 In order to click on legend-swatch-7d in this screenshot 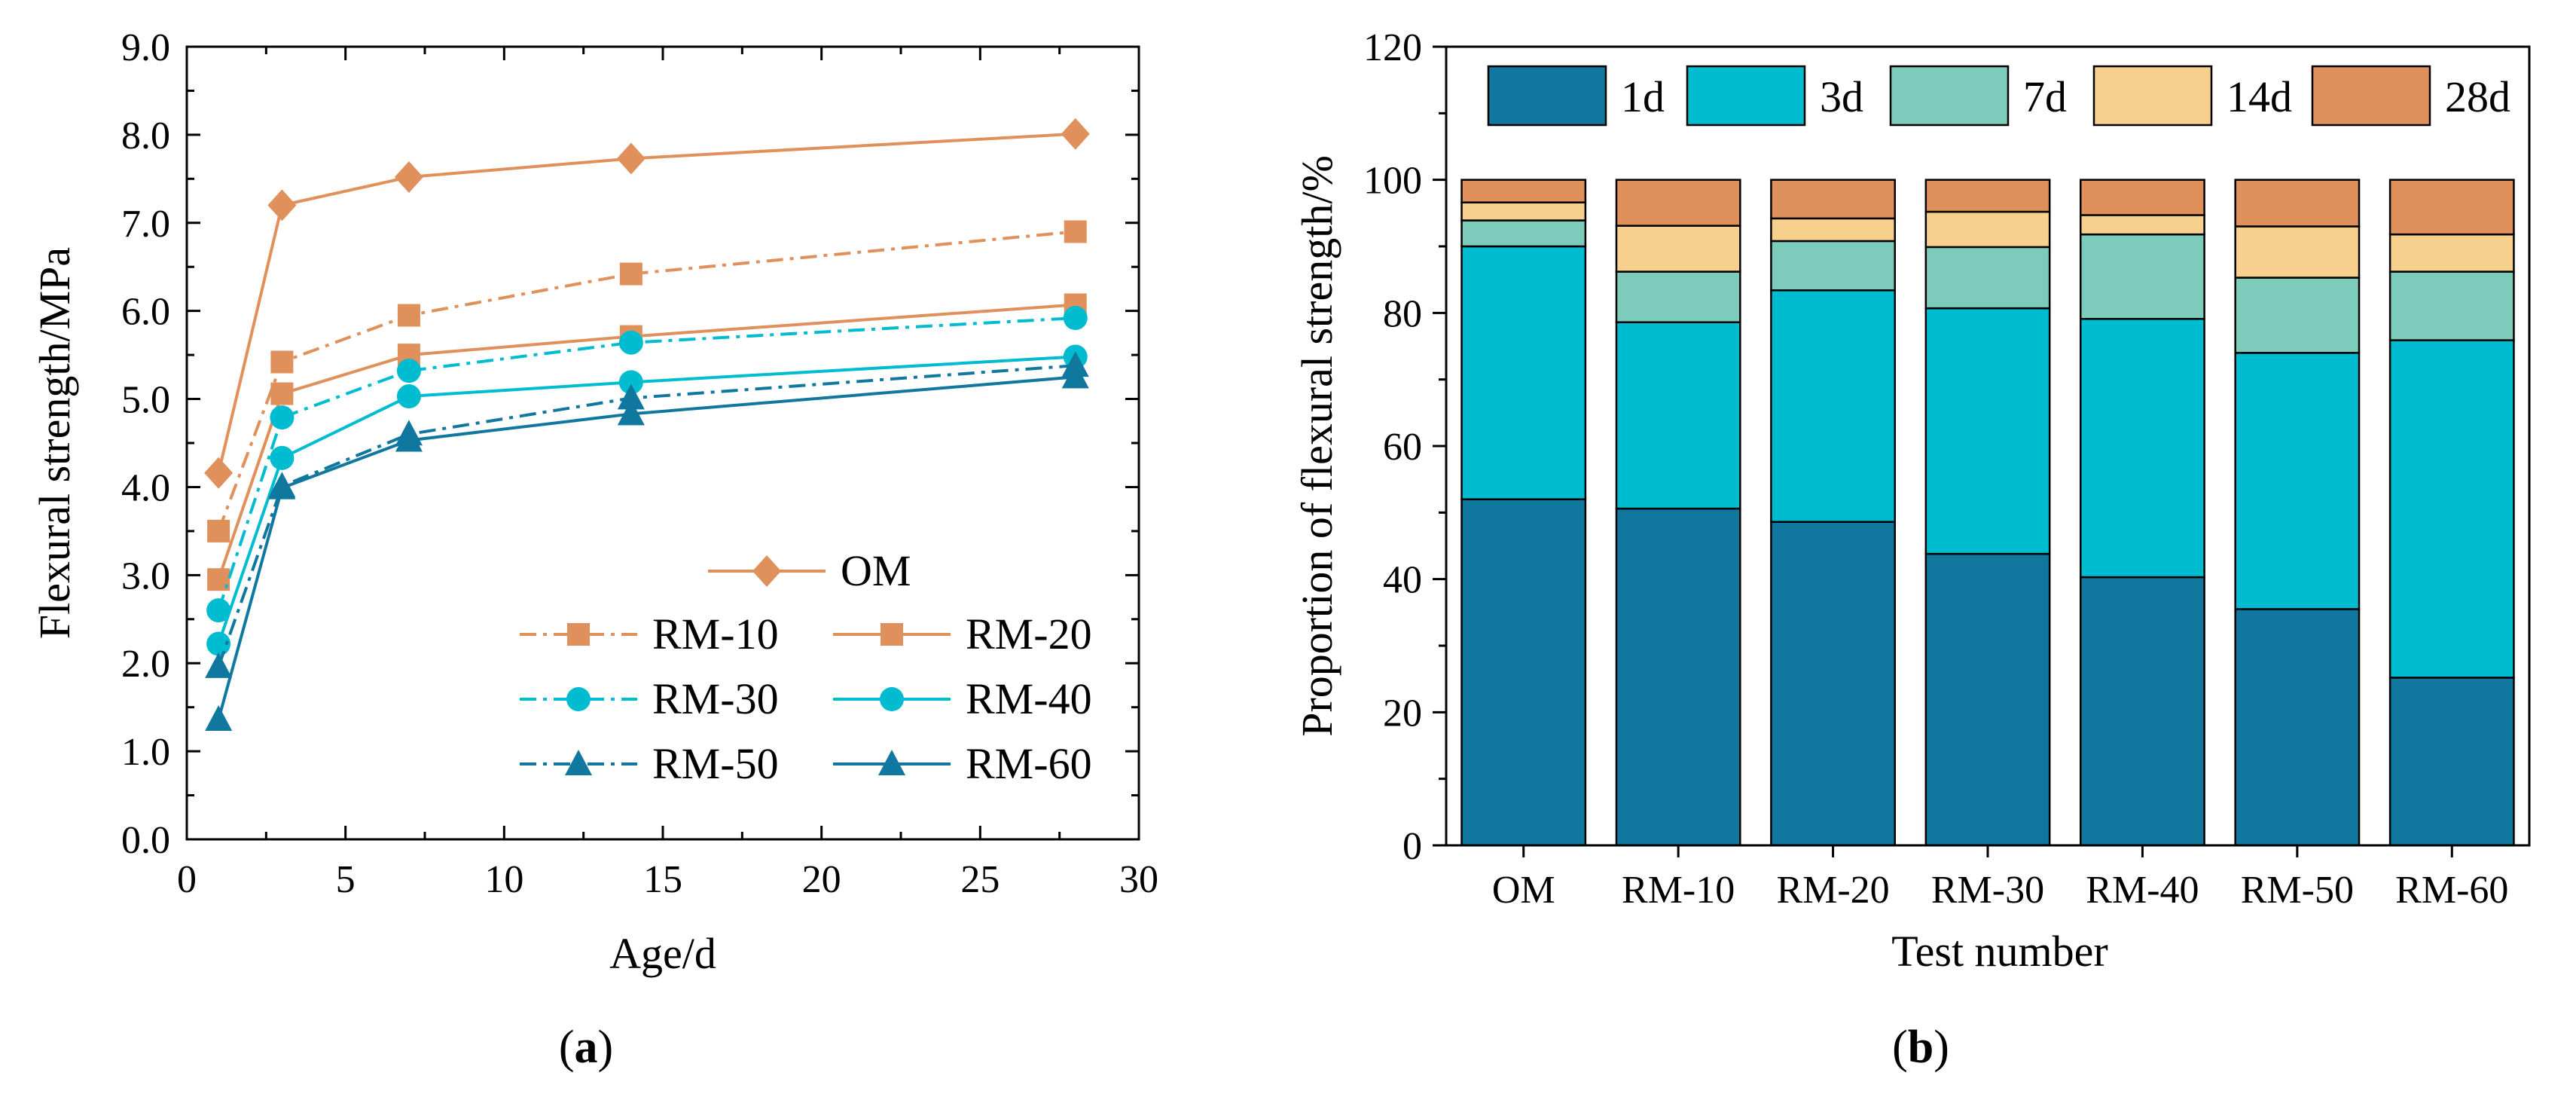, I will do `click(1950, 96)`.